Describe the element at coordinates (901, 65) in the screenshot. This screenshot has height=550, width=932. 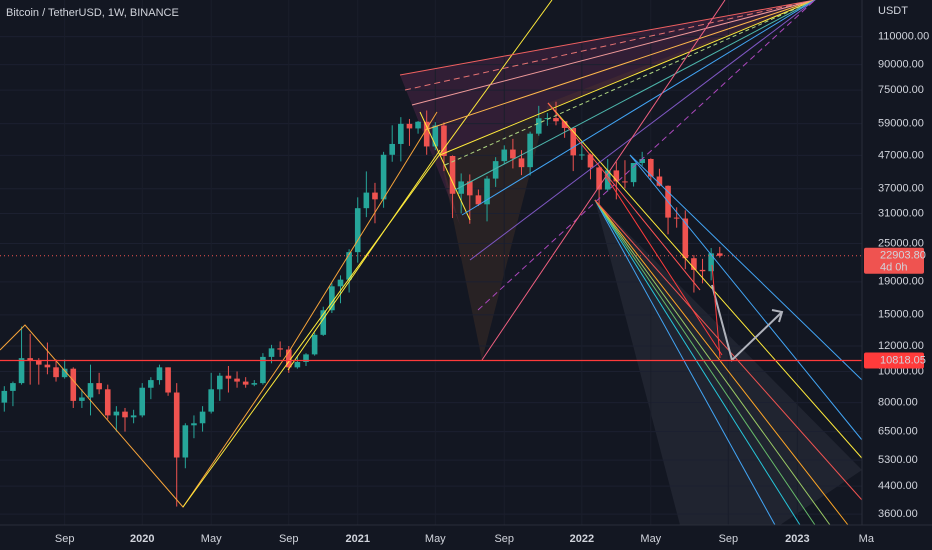
I see `y-tick-label: 90000.00` at that location.